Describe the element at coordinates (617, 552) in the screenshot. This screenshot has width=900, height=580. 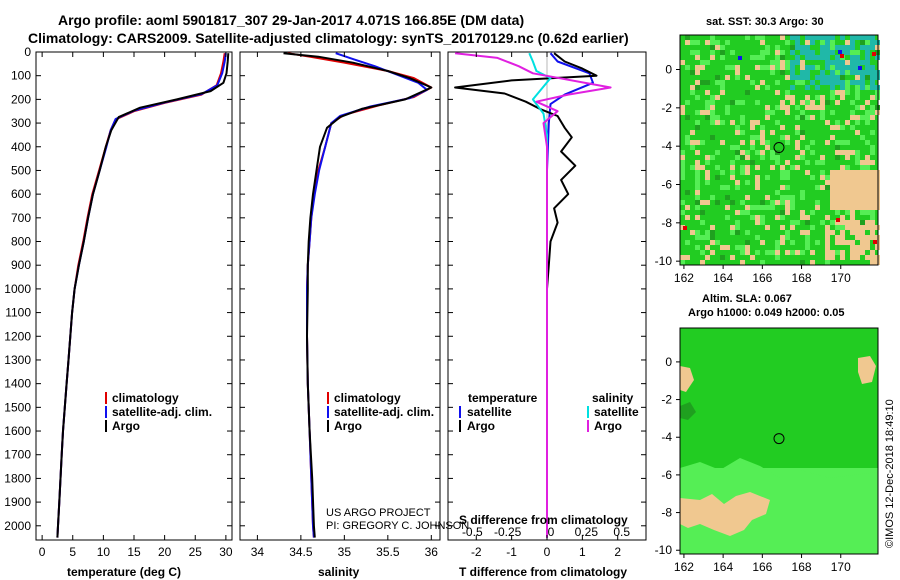
I see `x-tick-label: 2` at that location.